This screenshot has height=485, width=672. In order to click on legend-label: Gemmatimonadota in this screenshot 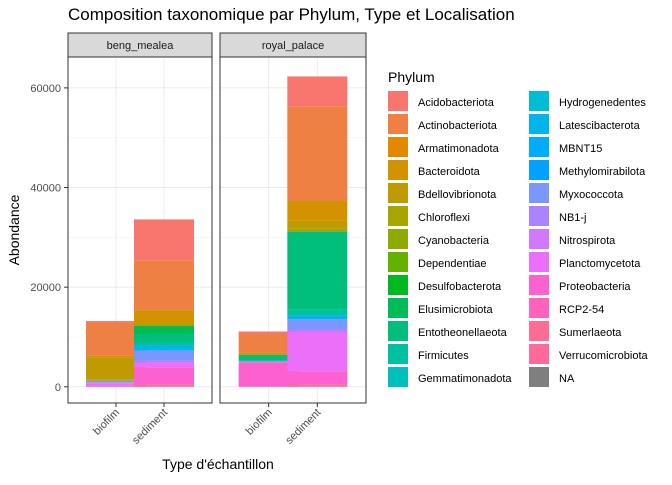, I will do `click(465, 379)`.